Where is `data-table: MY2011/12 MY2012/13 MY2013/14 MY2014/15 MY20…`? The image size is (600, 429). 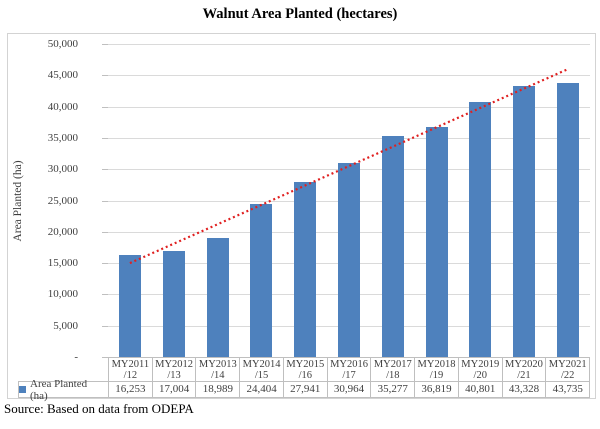
data-table: MY2011/12 MY2012/13 MY2013/14 MY2014/15 MY20… is located at coordinates (349, 377).